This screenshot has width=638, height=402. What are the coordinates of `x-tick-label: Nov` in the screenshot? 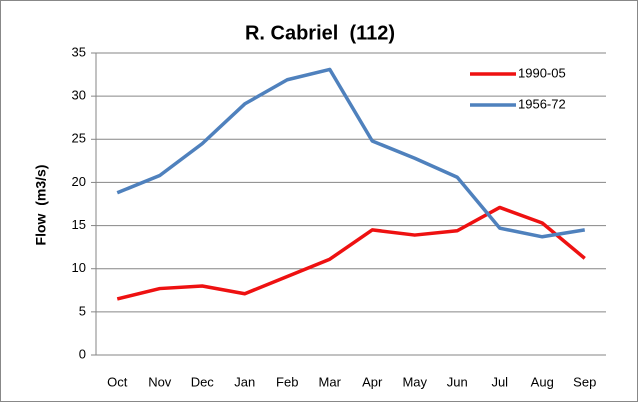 It's located at (160, 381).